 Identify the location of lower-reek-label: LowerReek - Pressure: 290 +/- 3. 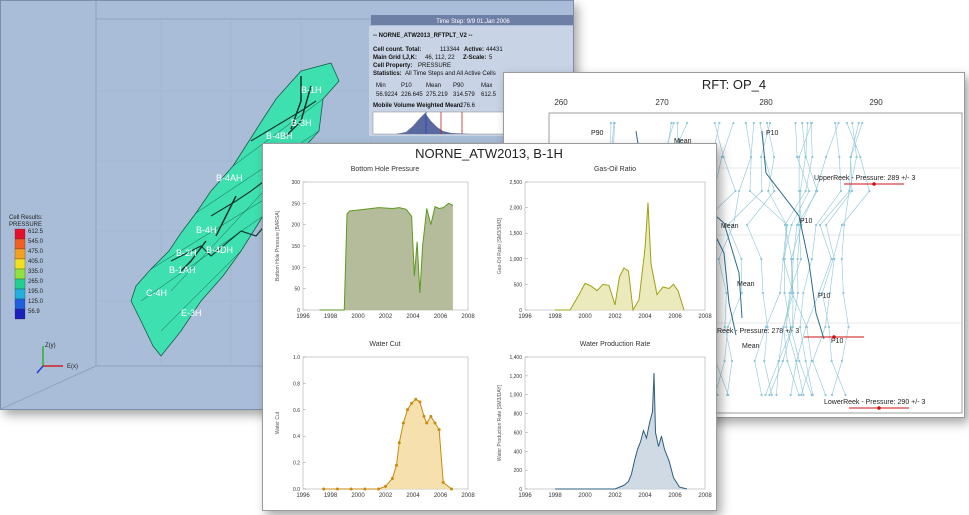
(874, 402).